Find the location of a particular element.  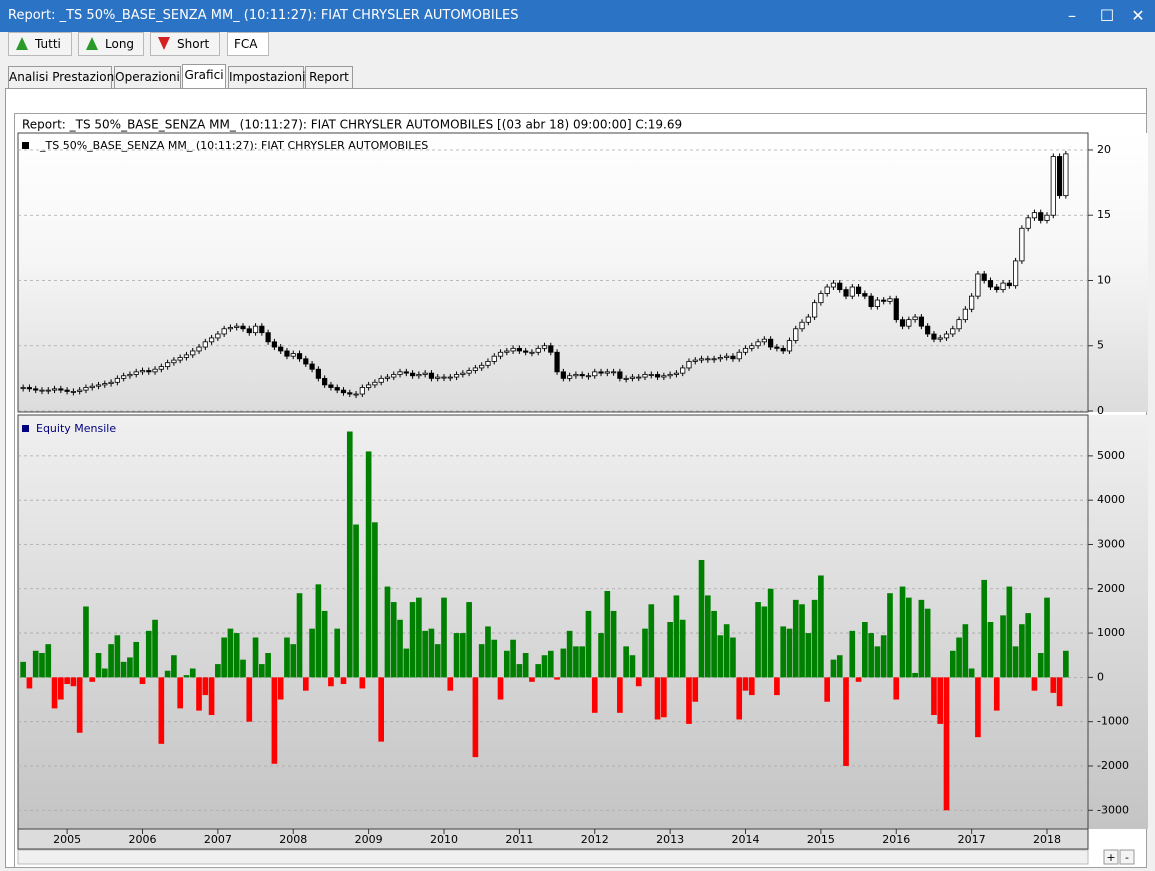

toolbar-button: Short is located at coordinates (185, 44).